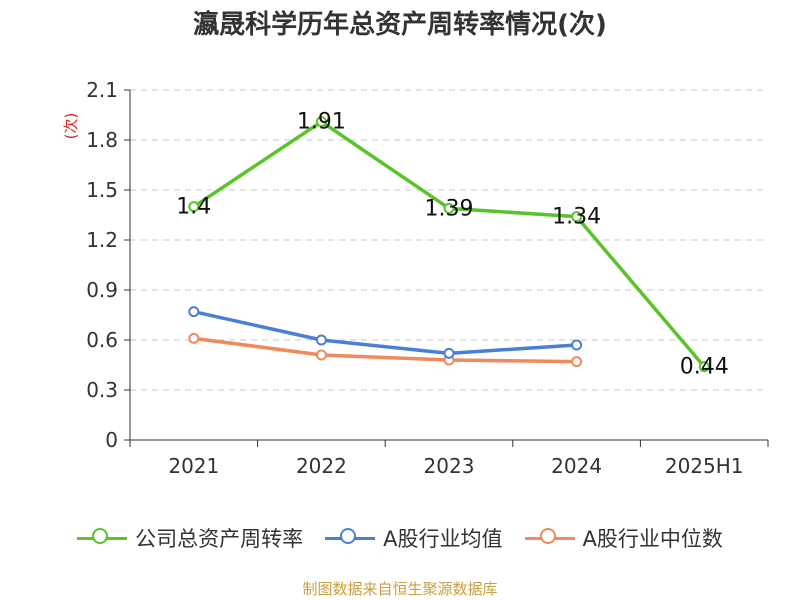 The width and height of the screenshot is (800, 600). I want to click on data-label: 1.91, so click(321, 122).